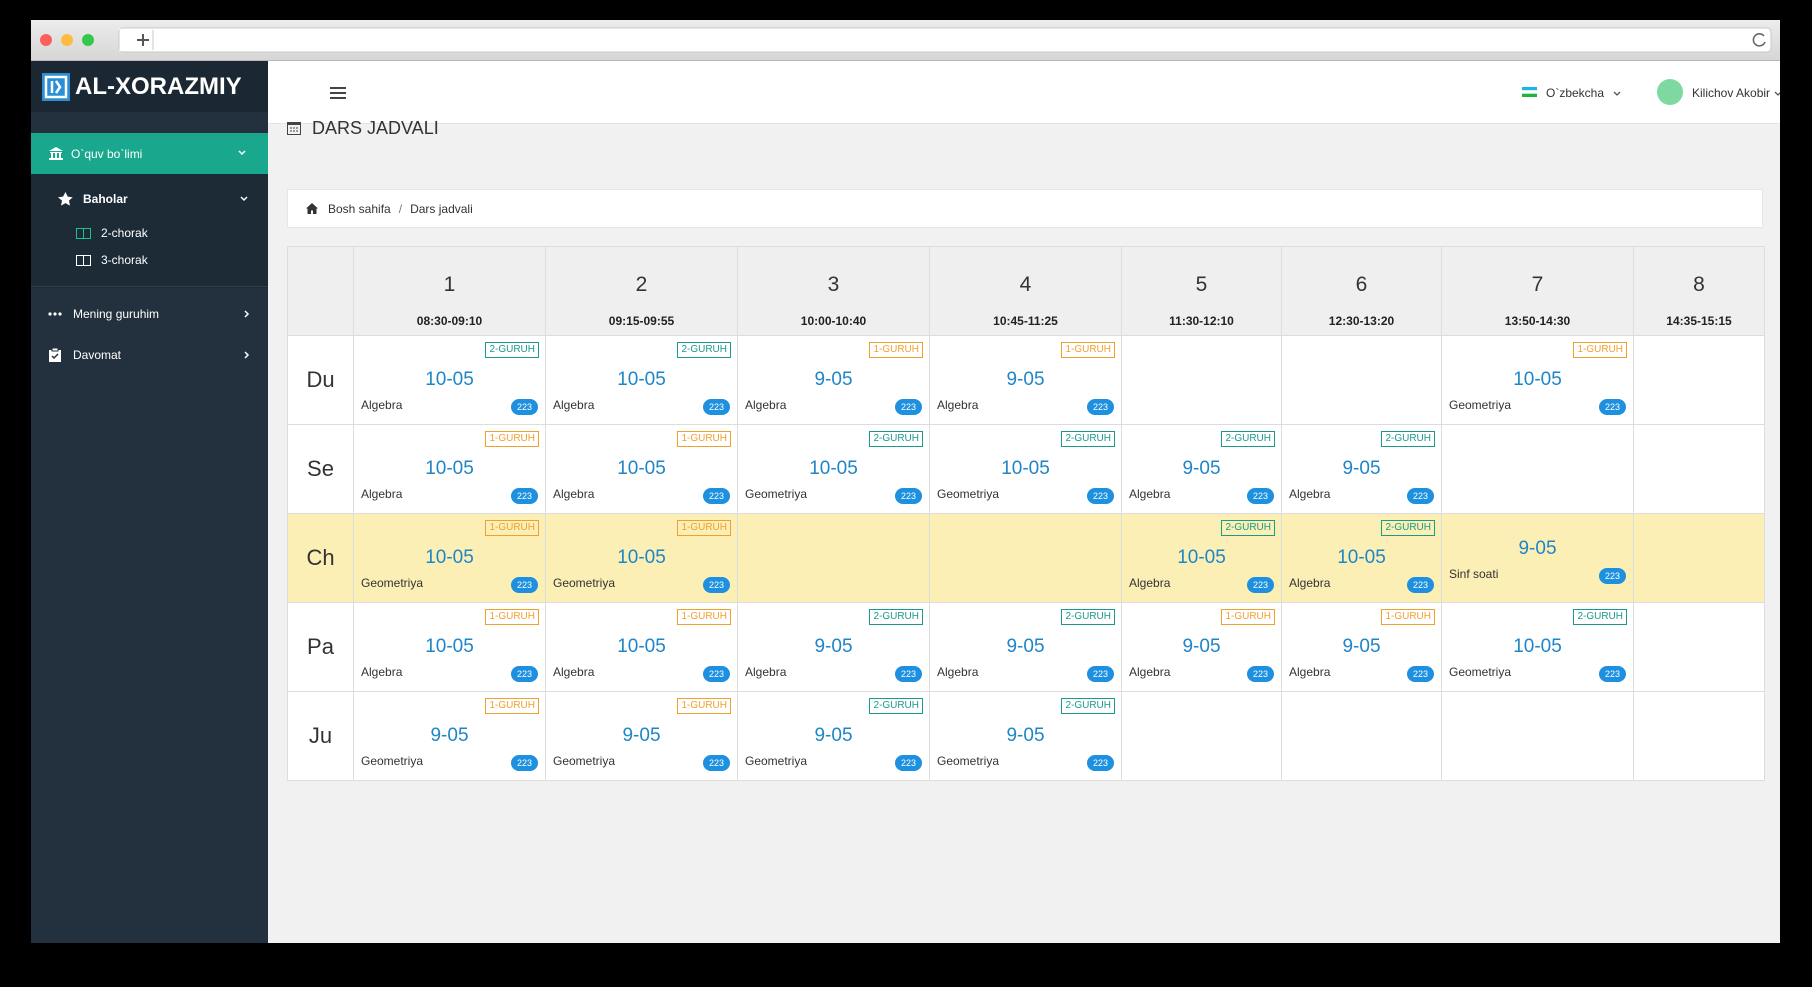 The image size is (1812, 987). I want to click on period-time: 09:15-09:55, so click(641, 321).